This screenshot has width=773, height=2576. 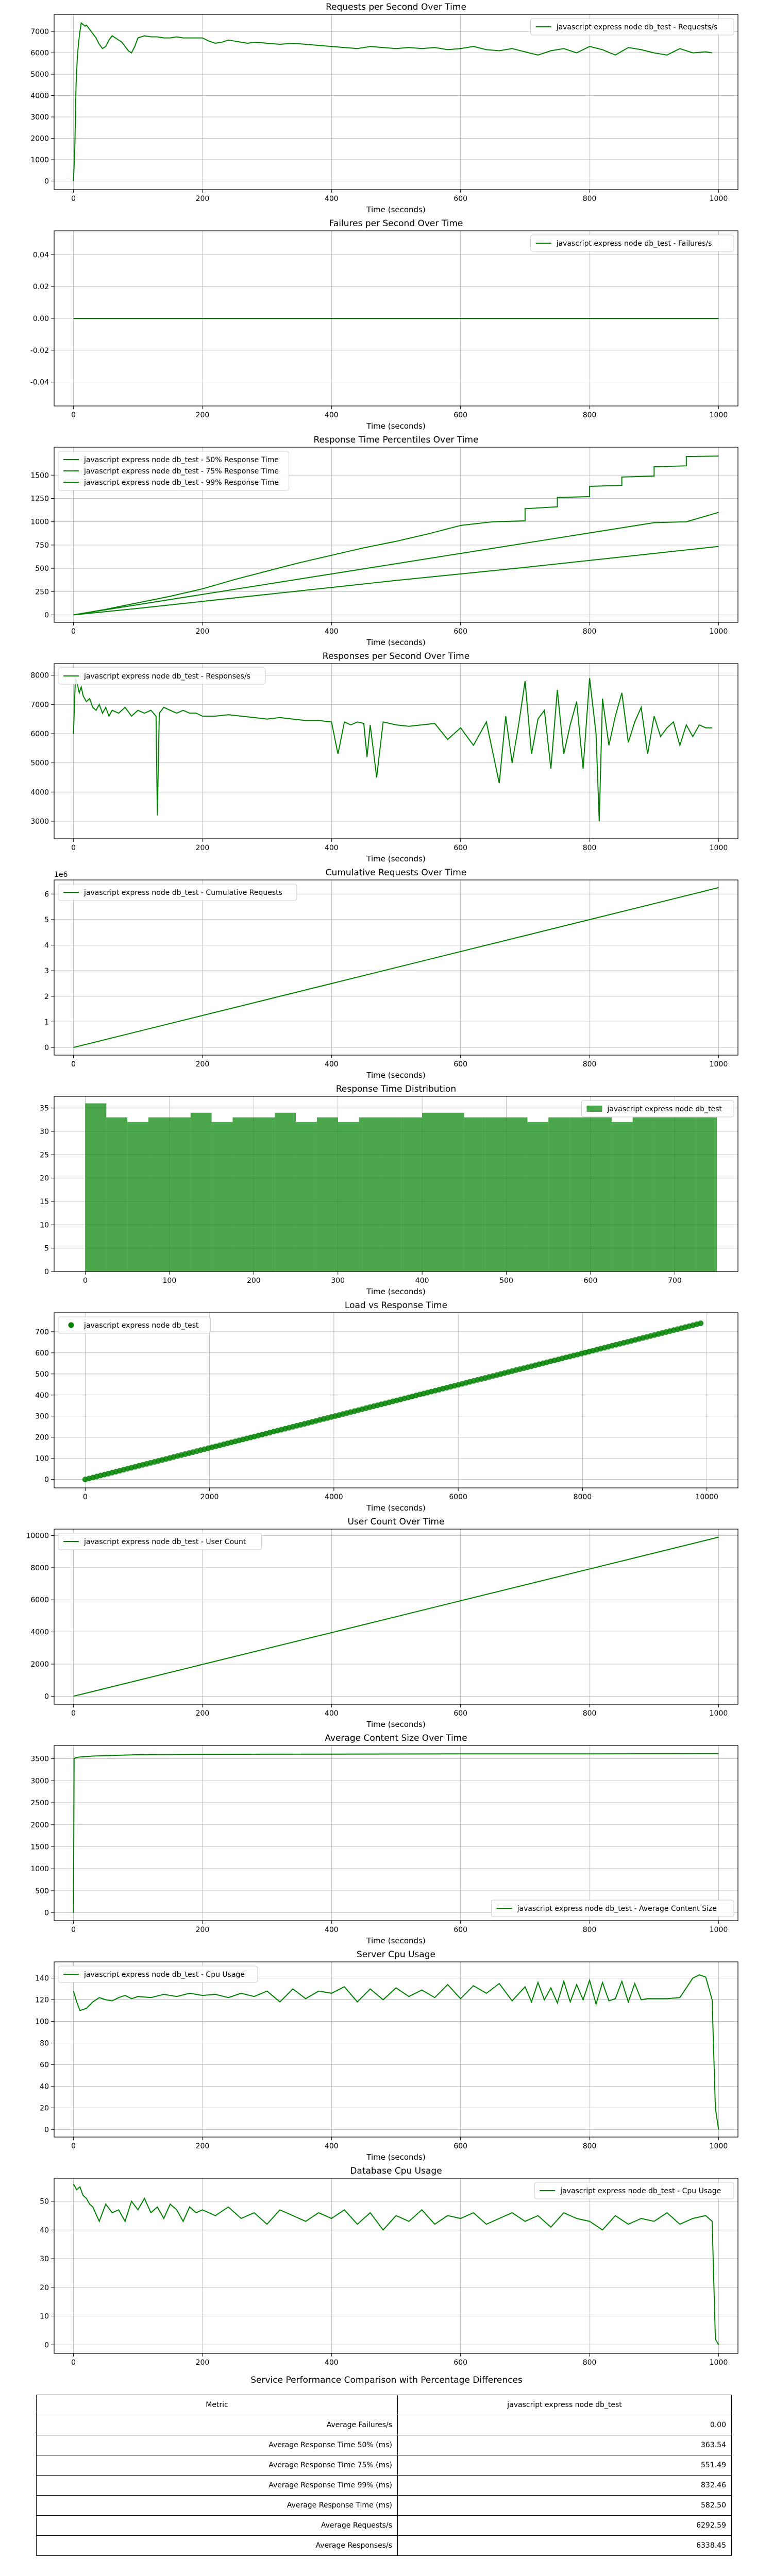 What do you see at coordinates (396, 1089) in the screenshot?
I see `chart-title: Response Time Distribution` at bounding box center [396, 1089].